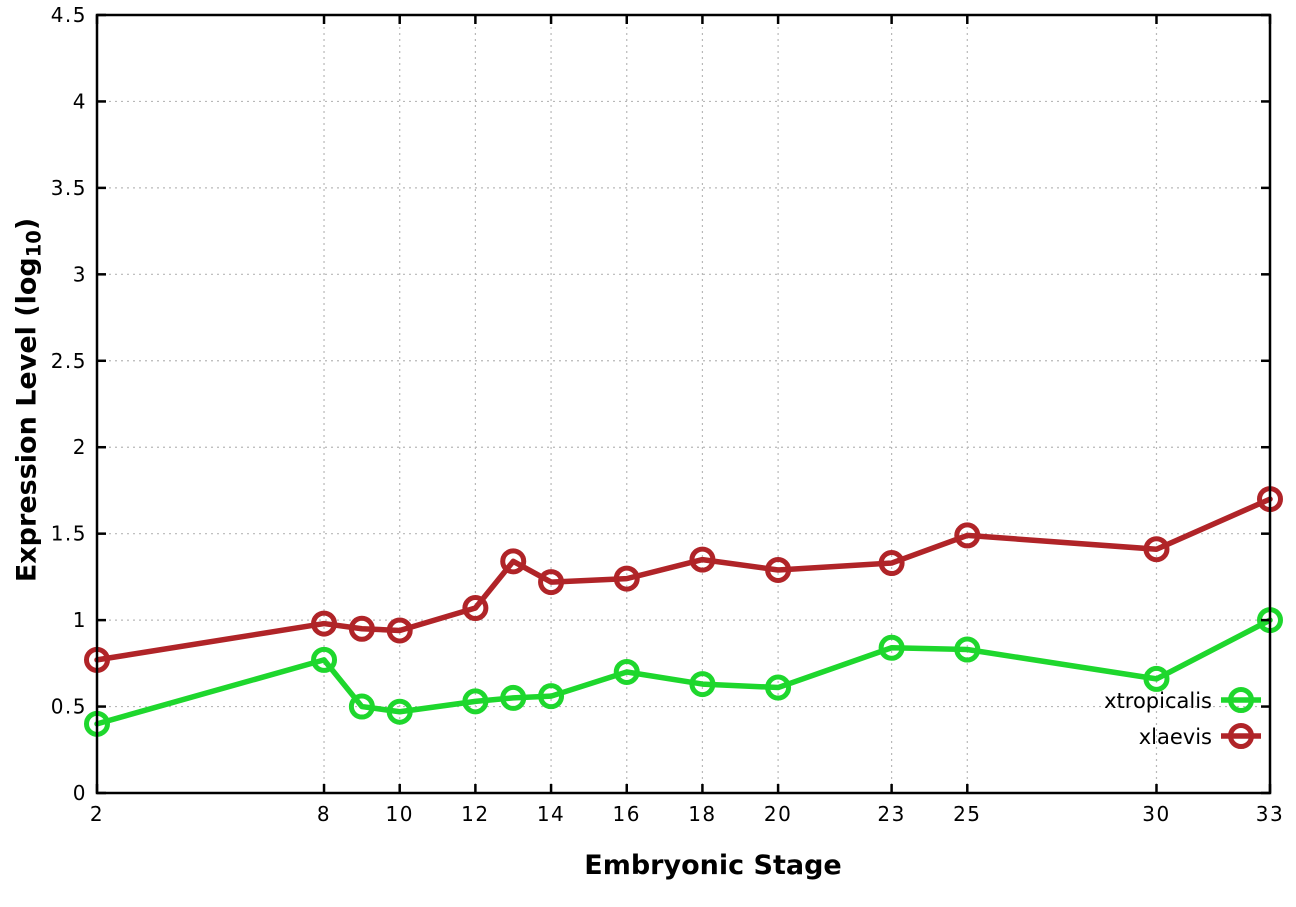  What do you see at coordinates (1241, 700) in the screenshot?
I see `legend-marker-xtropicalis` at bounding box center [1241, 700].